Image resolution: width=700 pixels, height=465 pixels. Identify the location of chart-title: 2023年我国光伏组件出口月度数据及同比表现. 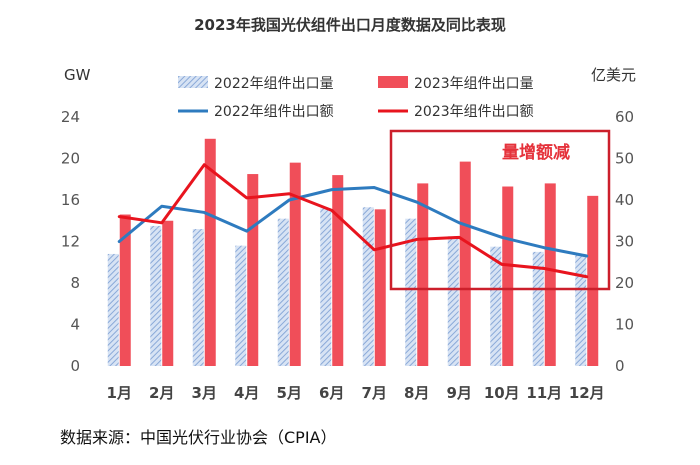
(350, 25).